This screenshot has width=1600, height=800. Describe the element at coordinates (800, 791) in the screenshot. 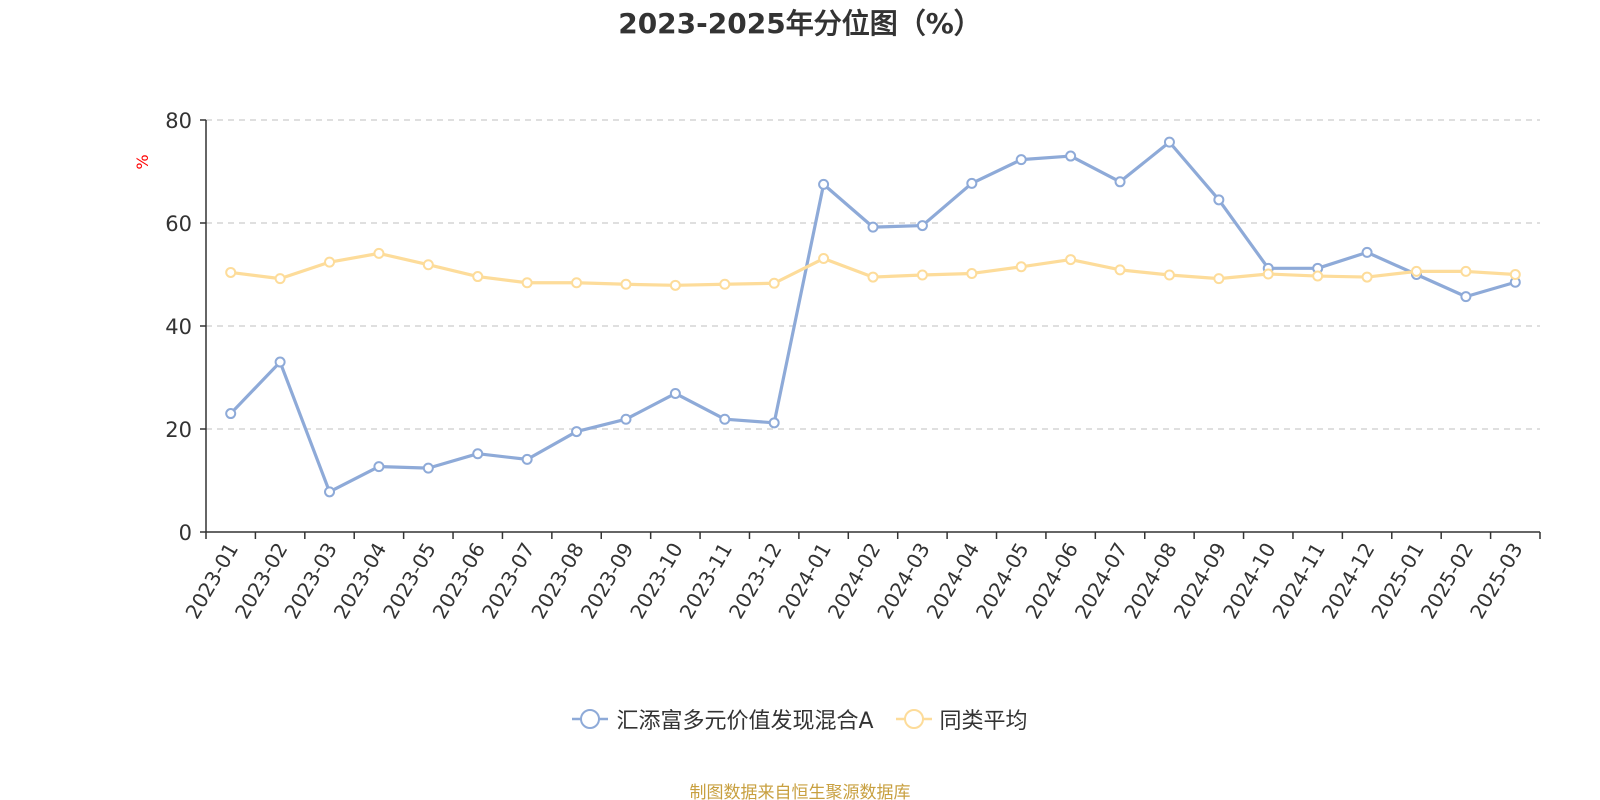

I see `source-note: 制图数据来自恒生聚源数据库` at that location.